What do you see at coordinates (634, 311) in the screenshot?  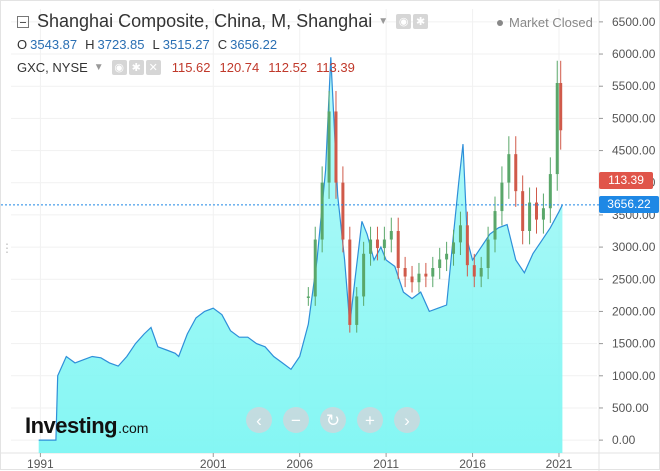 I see `y-tick-label: 2000.00` at bounding box center [634, 311].